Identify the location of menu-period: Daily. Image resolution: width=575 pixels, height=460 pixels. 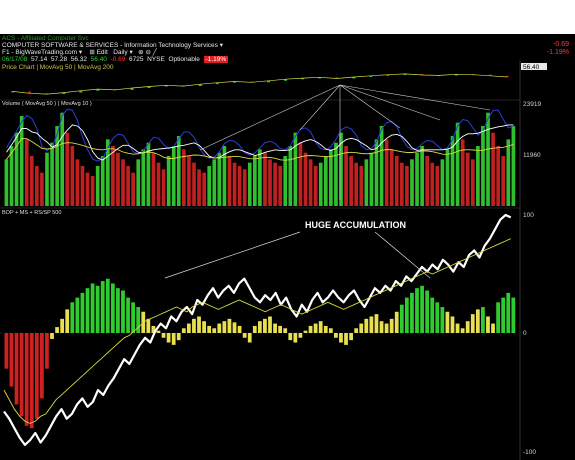
(120, 52).